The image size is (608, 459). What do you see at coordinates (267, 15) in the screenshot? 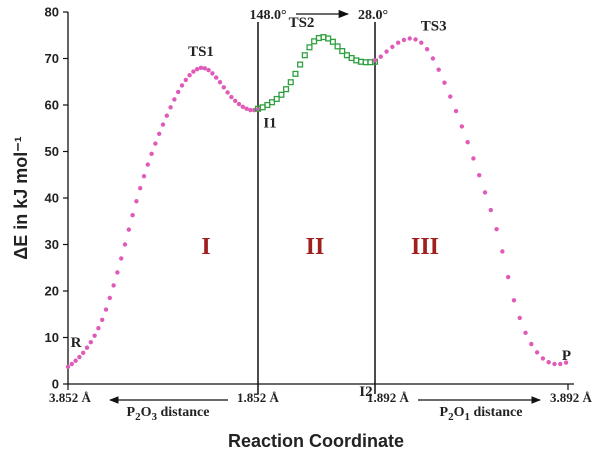
I see `angle-start-label: 148.0°` at bounding box center [267, 15].